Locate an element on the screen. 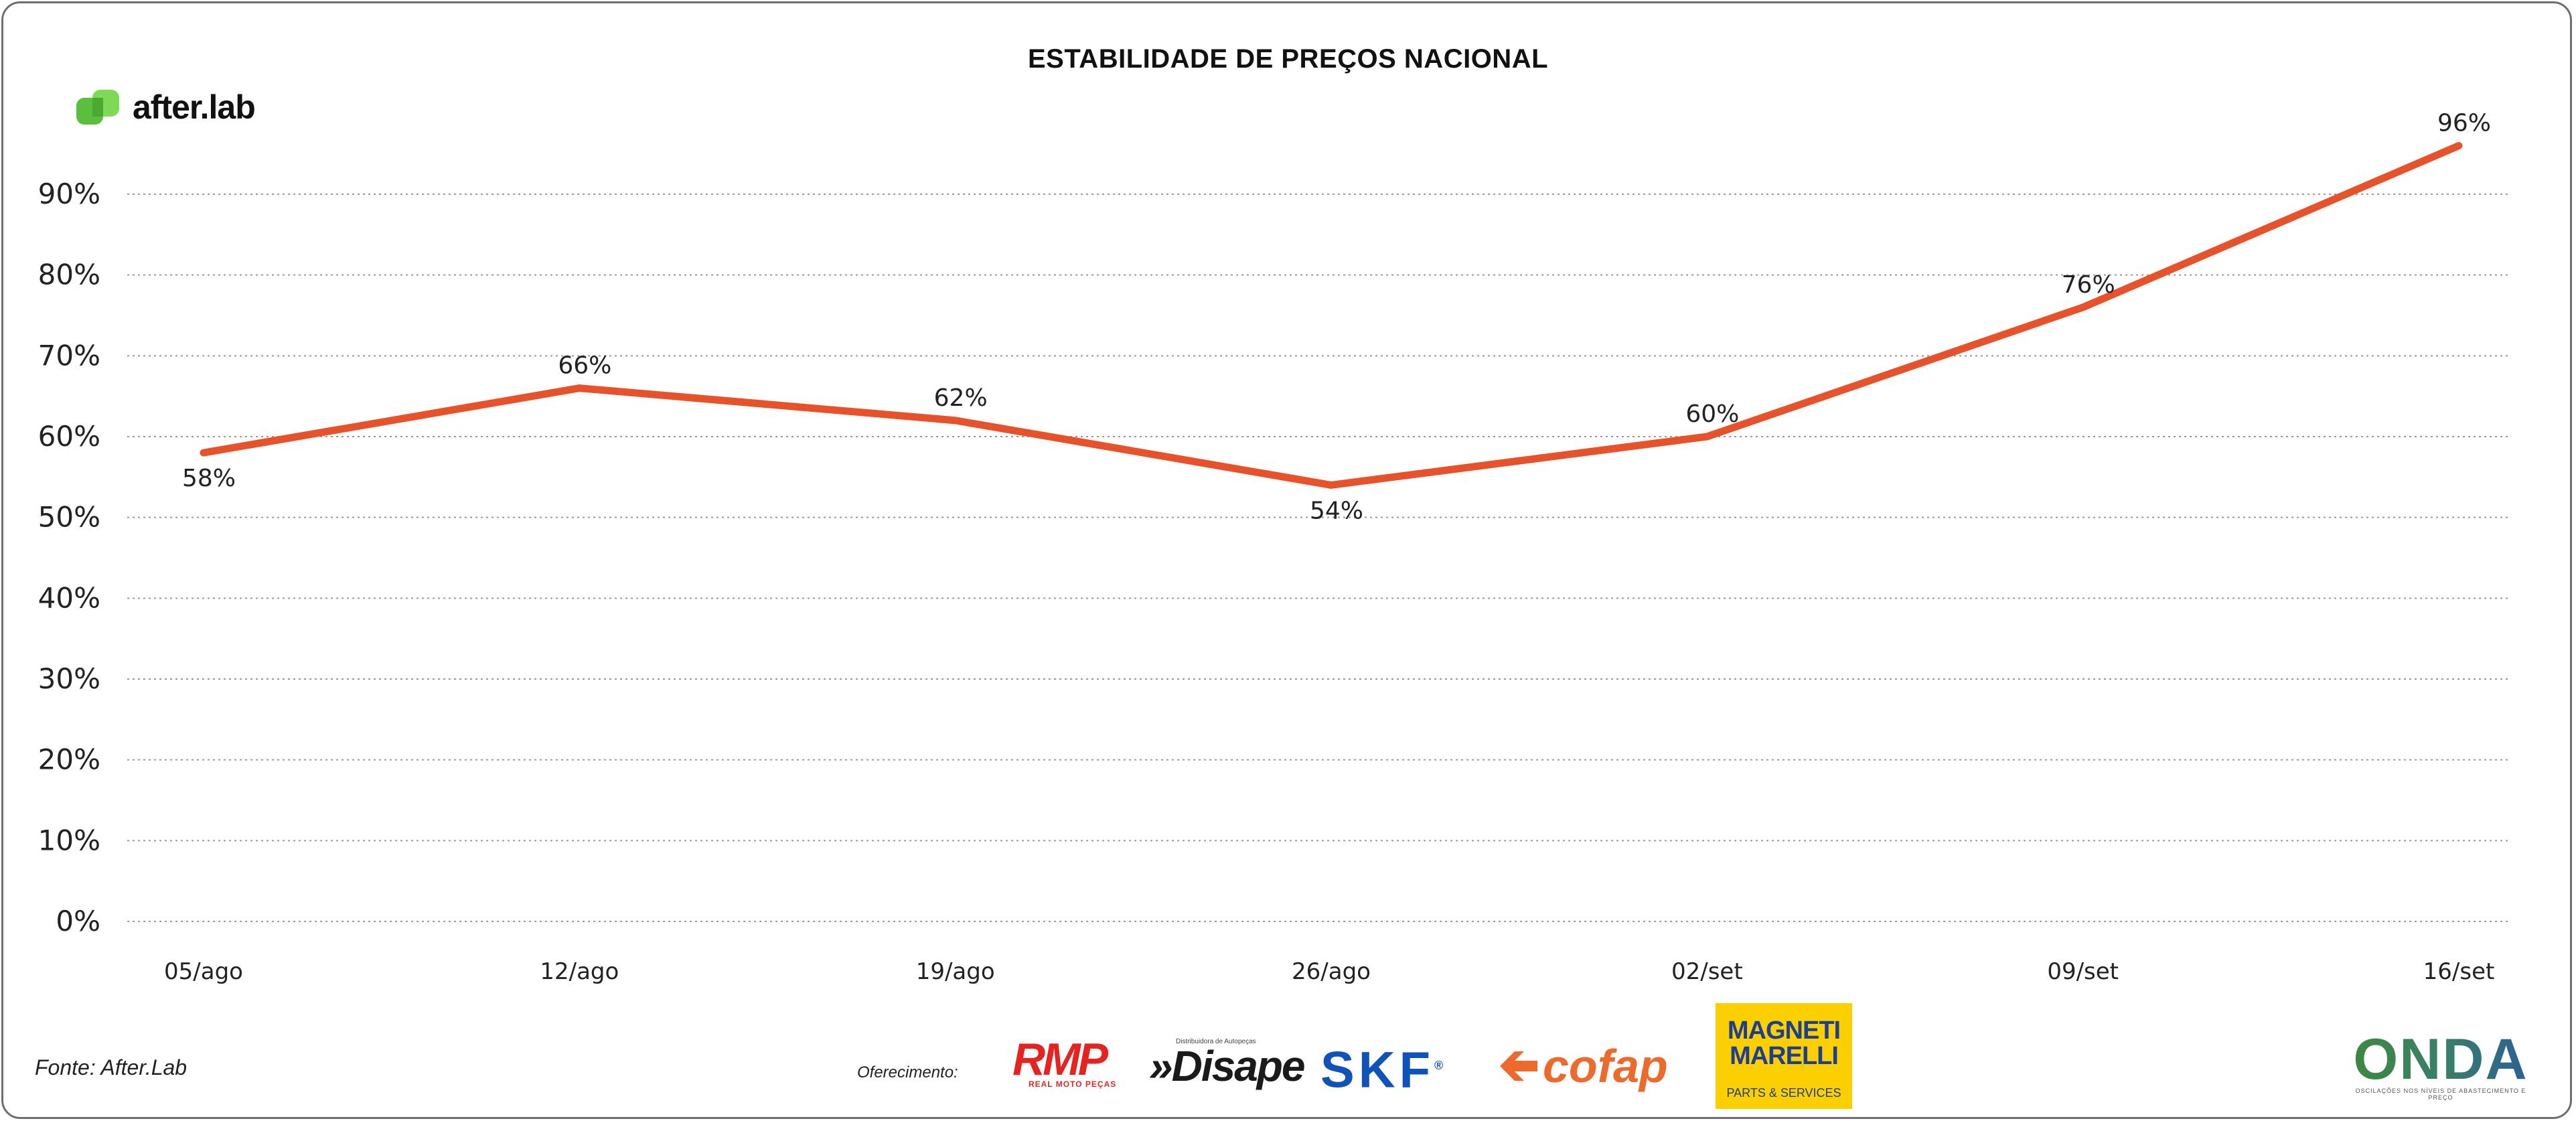  disape-logo: Distribuidora de Autopeças »Disape is located at coordinates (1227, 1065).